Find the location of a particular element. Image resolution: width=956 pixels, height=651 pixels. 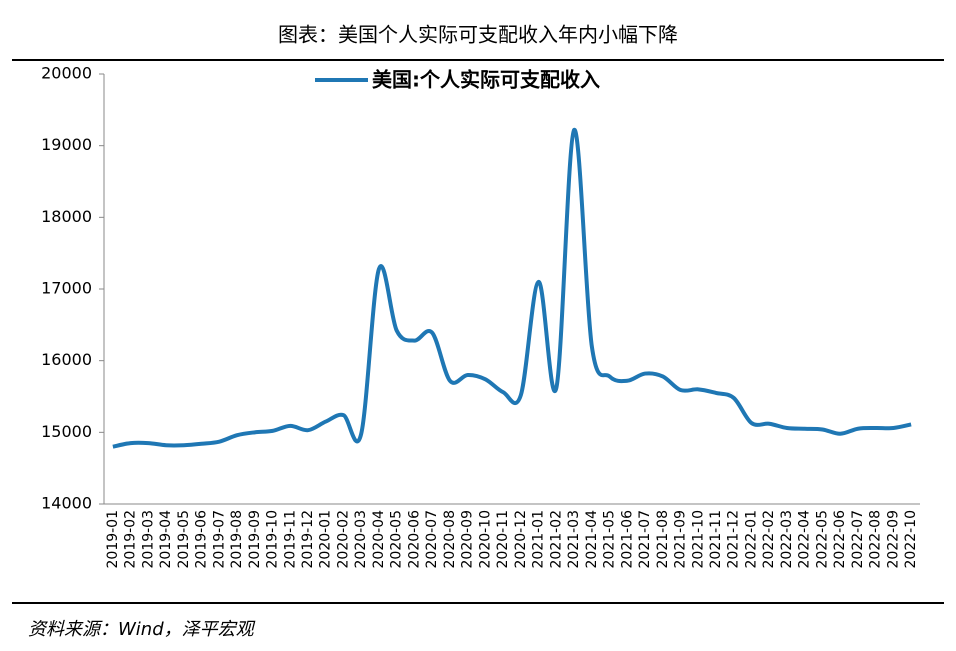

x-tick-label: 2022-02 is located at coordinates (769, 539).